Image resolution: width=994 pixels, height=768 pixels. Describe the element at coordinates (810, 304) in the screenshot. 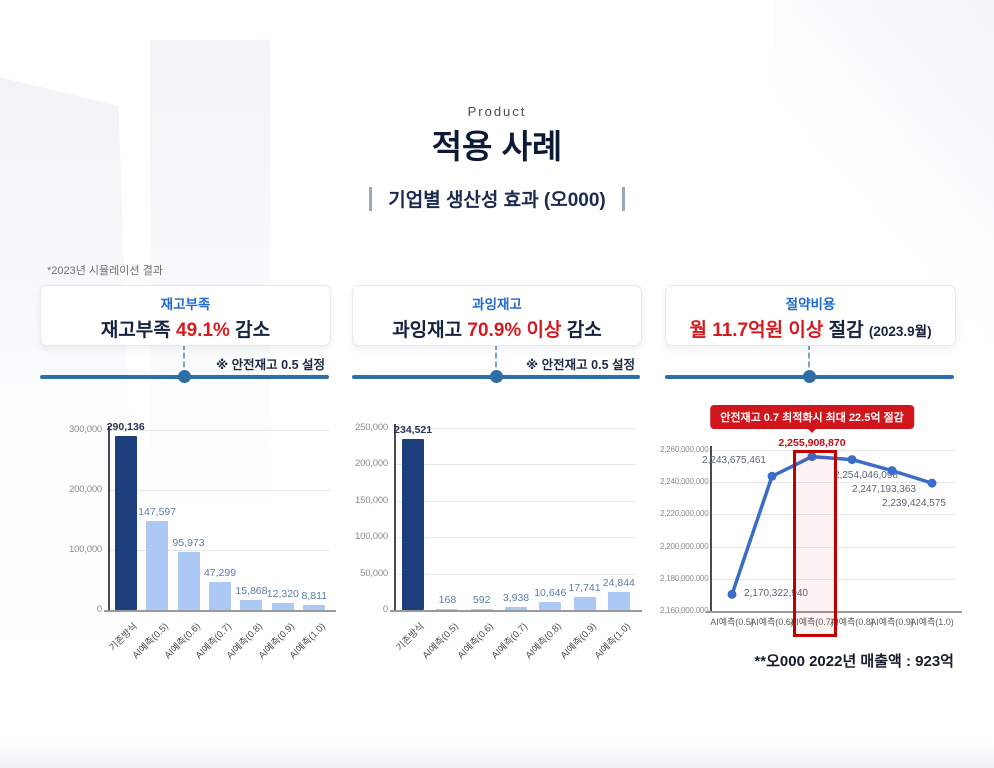

I see `panel-badge: 절약비용` at that location.